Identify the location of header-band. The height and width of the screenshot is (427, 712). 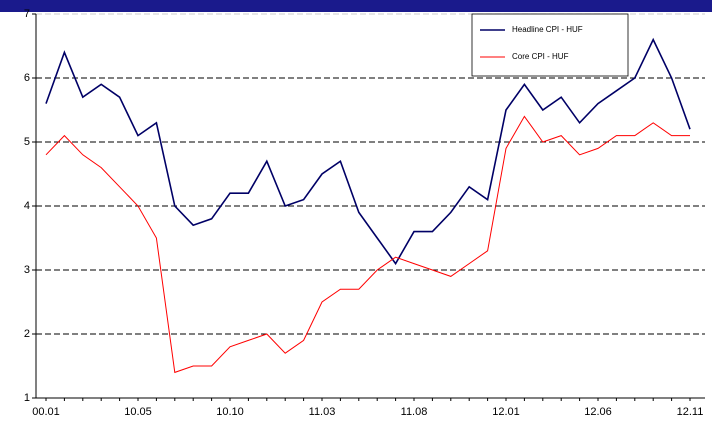
(356, 6).